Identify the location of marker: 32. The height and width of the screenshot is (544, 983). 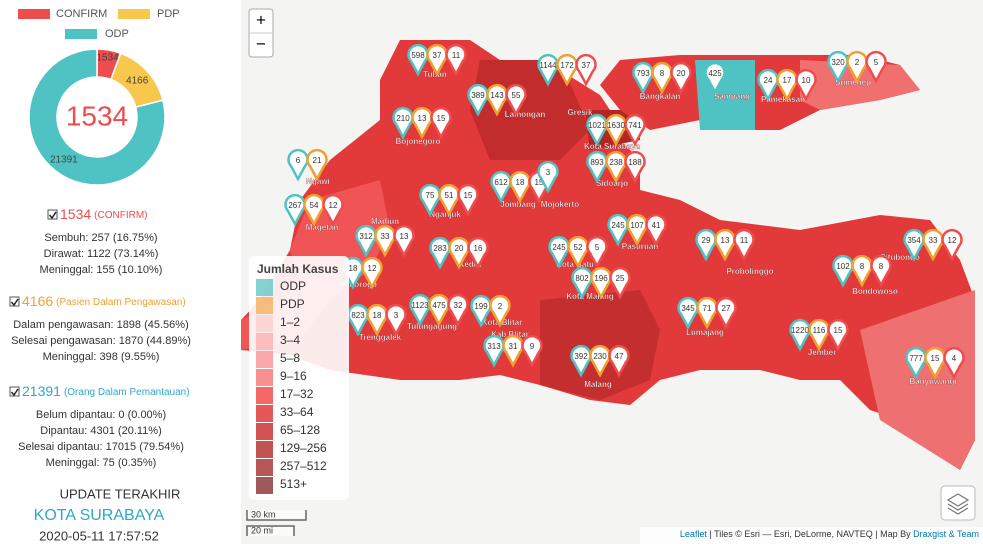
(458, 310).